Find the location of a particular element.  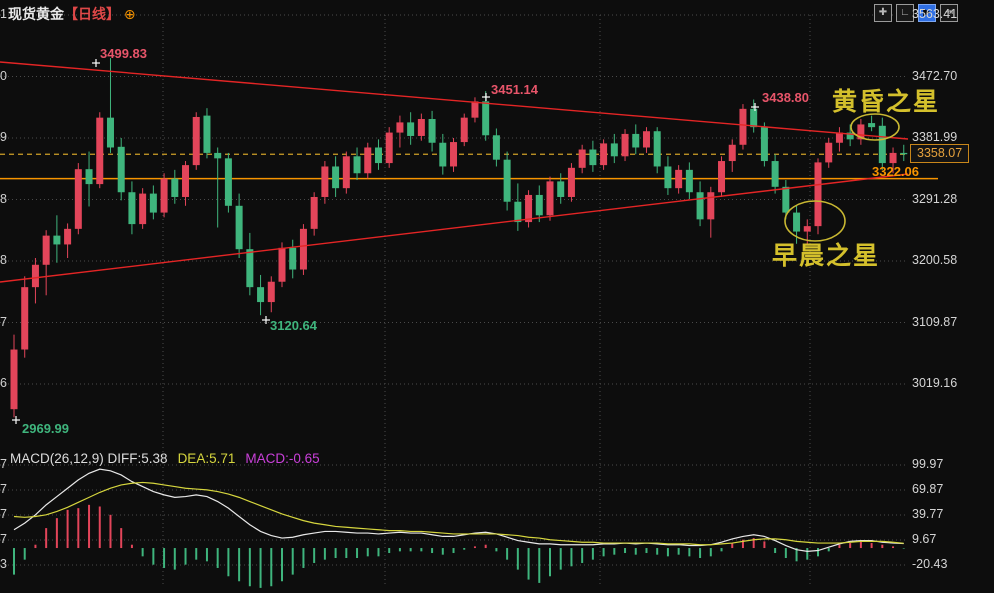

price-axis-label: 3563.41 is located at coordinates (935, 14).